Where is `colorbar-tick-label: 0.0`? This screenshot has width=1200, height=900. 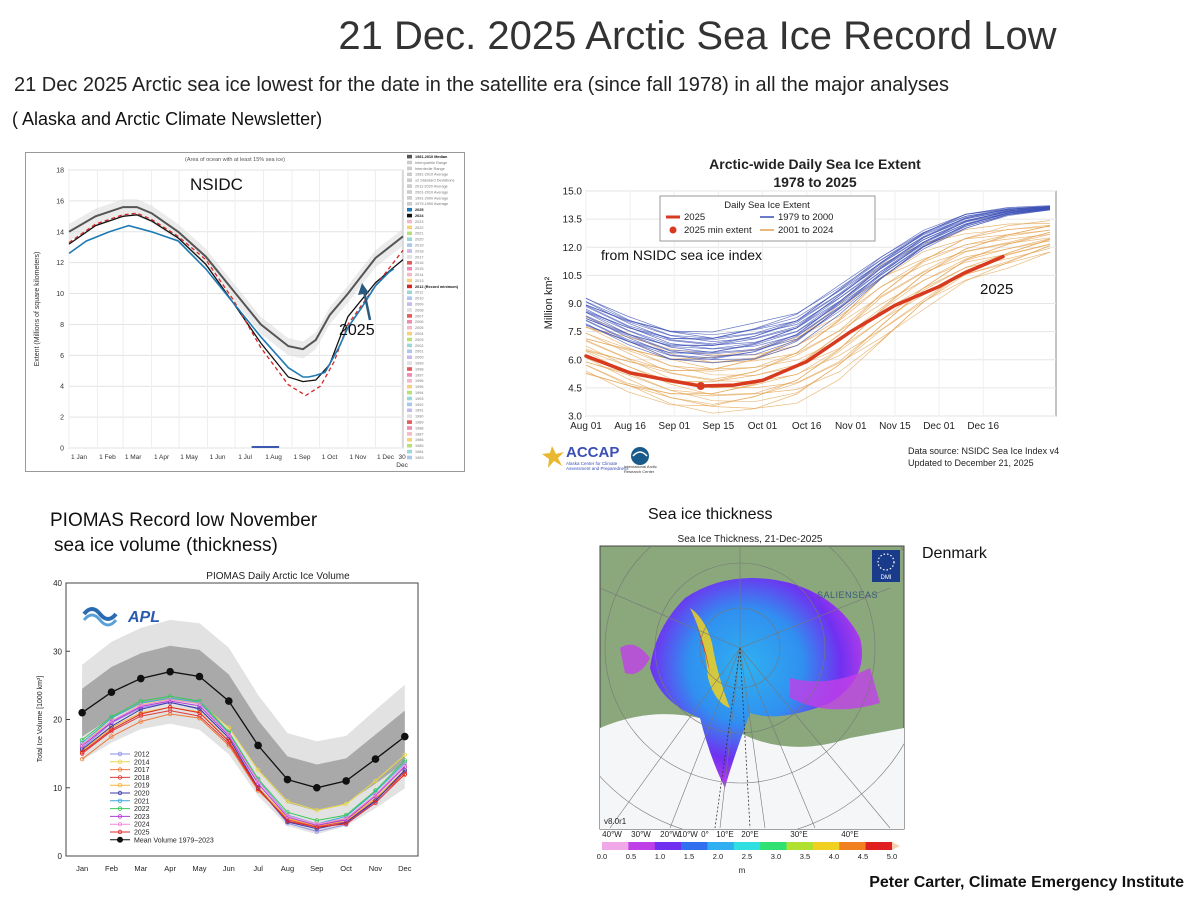
colorbar-tick-label: 0.0 is located at coordinates (602, 856).